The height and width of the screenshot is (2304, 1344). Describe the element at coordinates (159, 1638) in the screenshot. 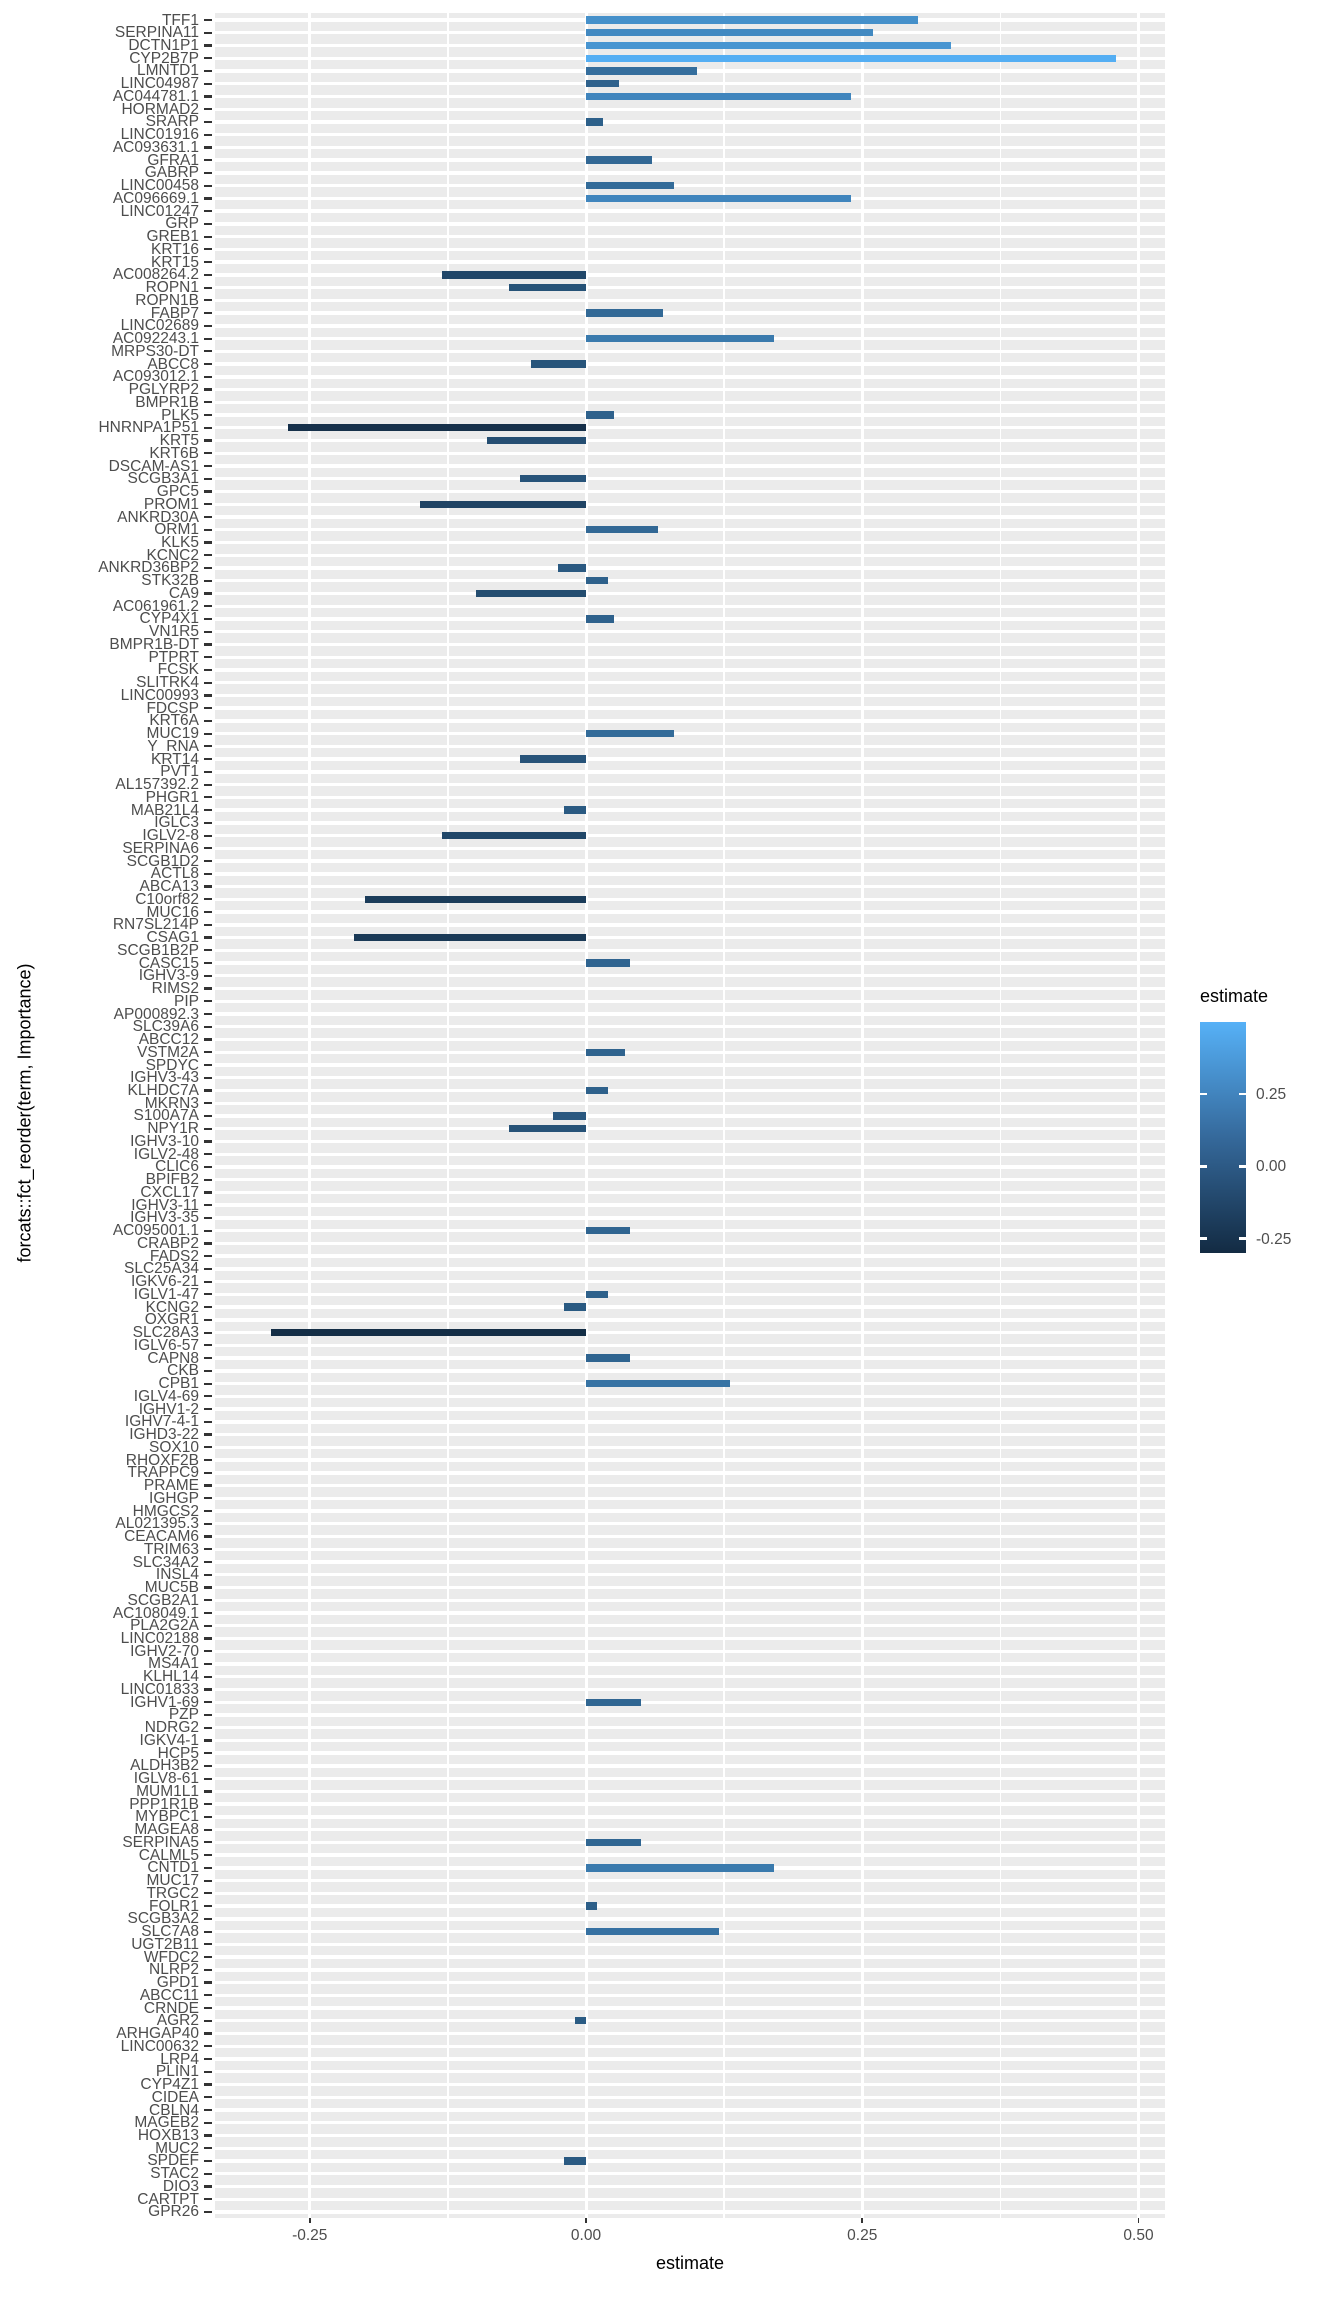

I see `y-tick-label: LINC02188` at that location.